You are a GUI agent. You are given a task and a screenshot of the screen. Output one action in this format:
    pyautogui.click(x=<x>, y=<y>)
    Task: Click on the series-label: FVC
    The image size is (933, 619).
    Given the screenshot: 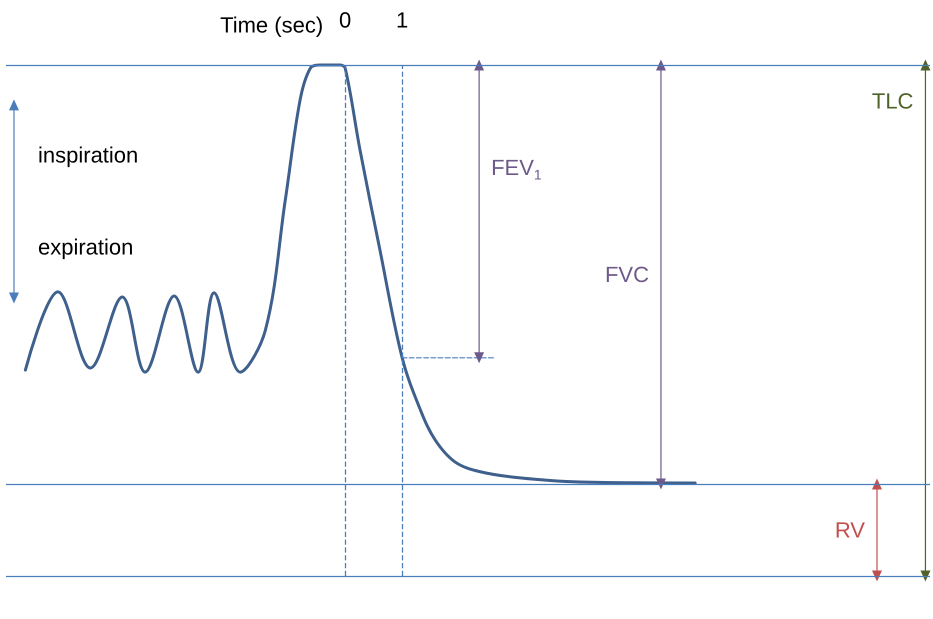 What is the action you would take?
    pyautogui.click(x=627, y=275)
    